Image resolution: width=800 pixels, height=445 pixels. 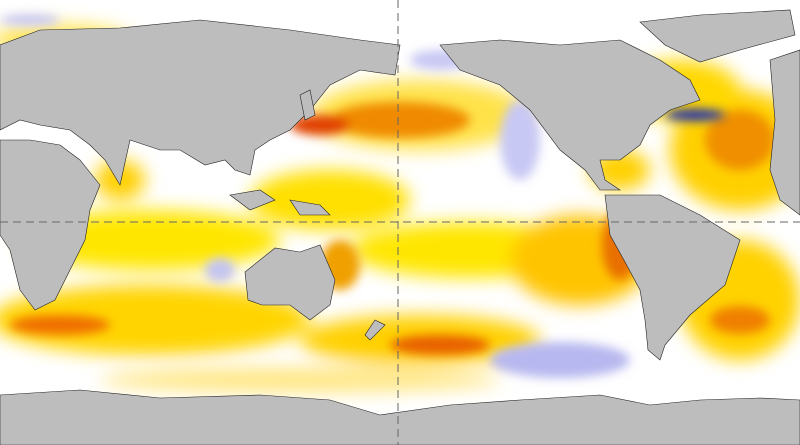 I want to click on antarctica, so click(x=400, y=417).